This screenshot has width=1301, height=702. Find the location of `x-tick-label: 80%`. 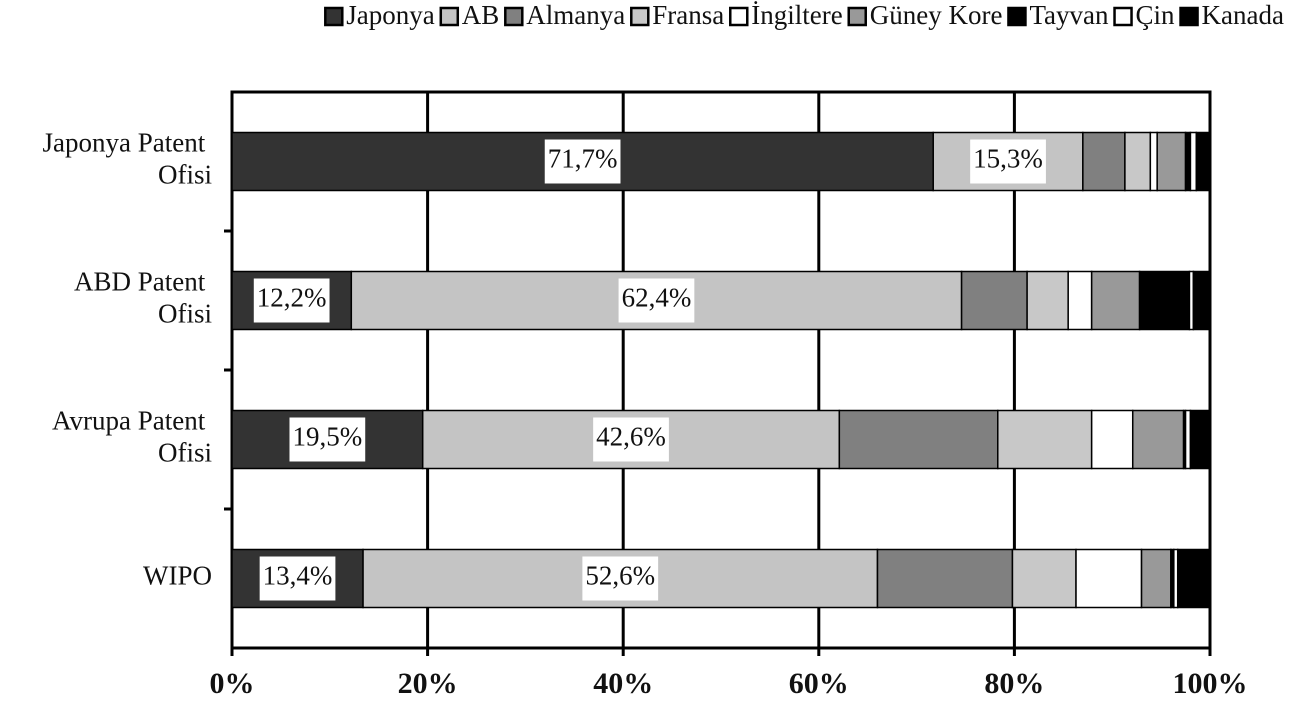

x-tick-label: 80% is located at coordinates (1014, 683).